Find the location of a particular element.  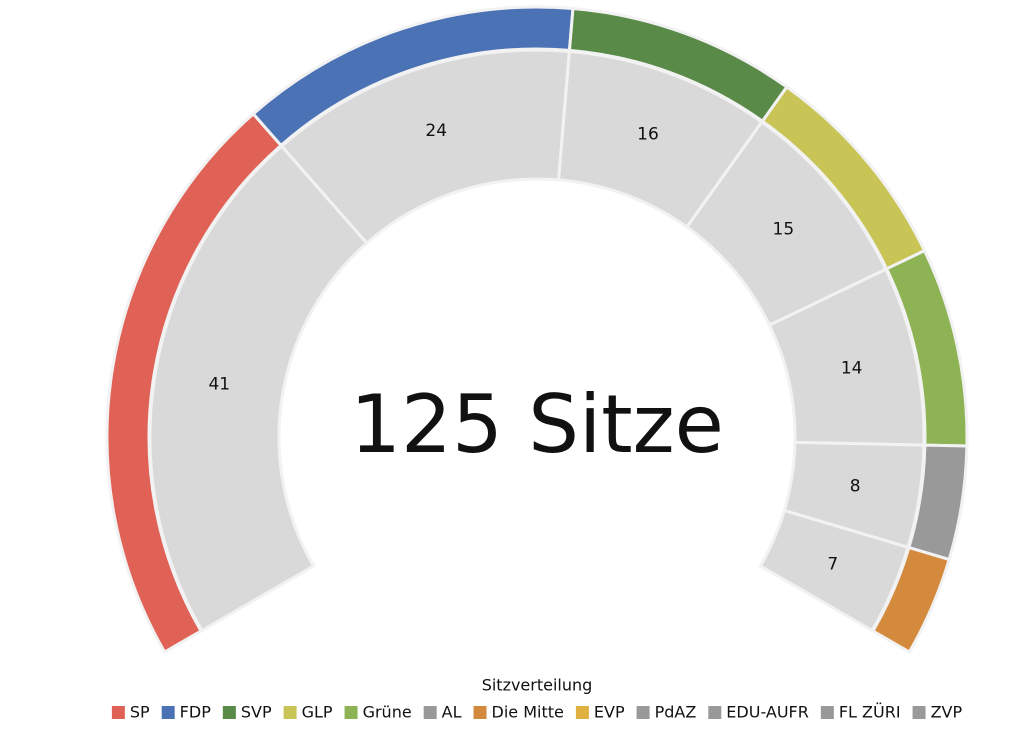

data-label: 24 is located at coordinates (436, 131).